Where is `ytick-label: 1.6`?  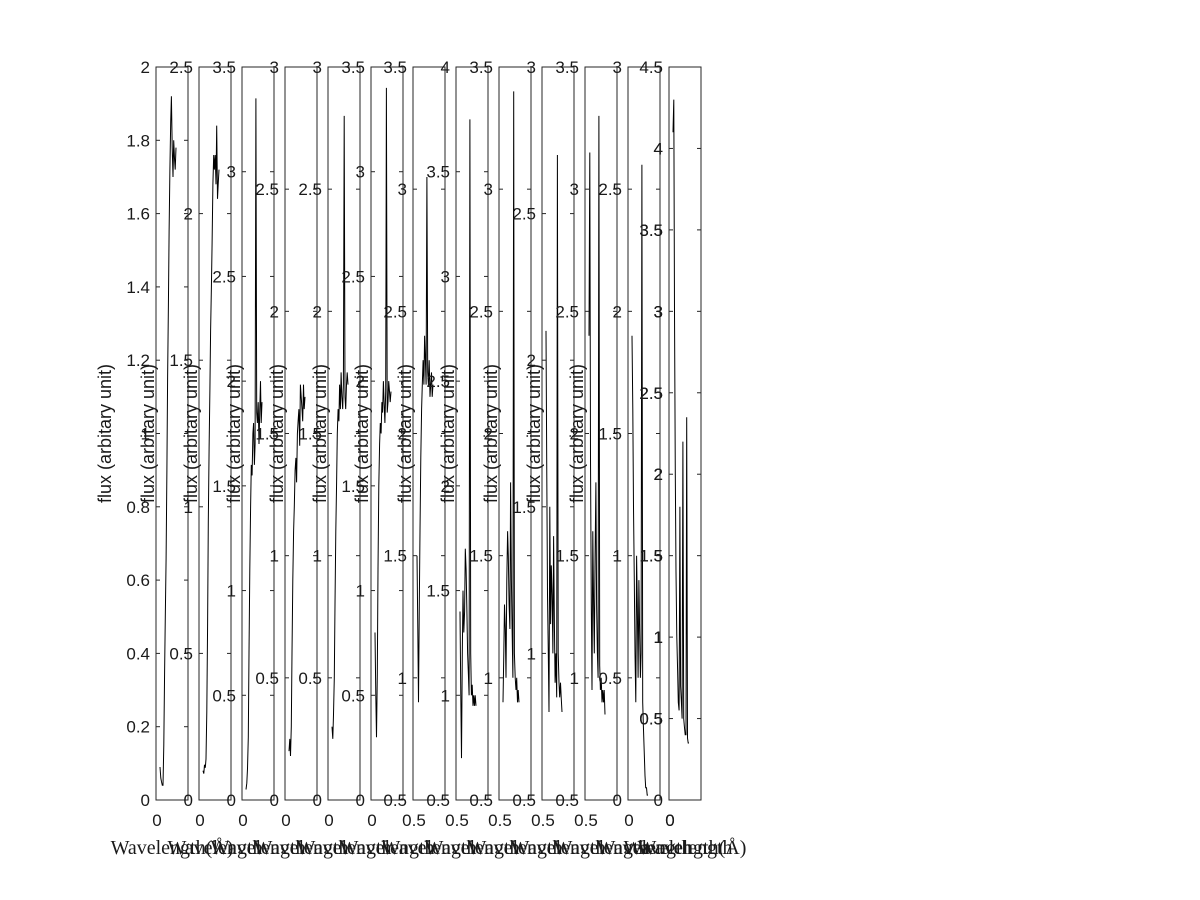 ytick-label: 1.6 is located at coordinates (138, 214).